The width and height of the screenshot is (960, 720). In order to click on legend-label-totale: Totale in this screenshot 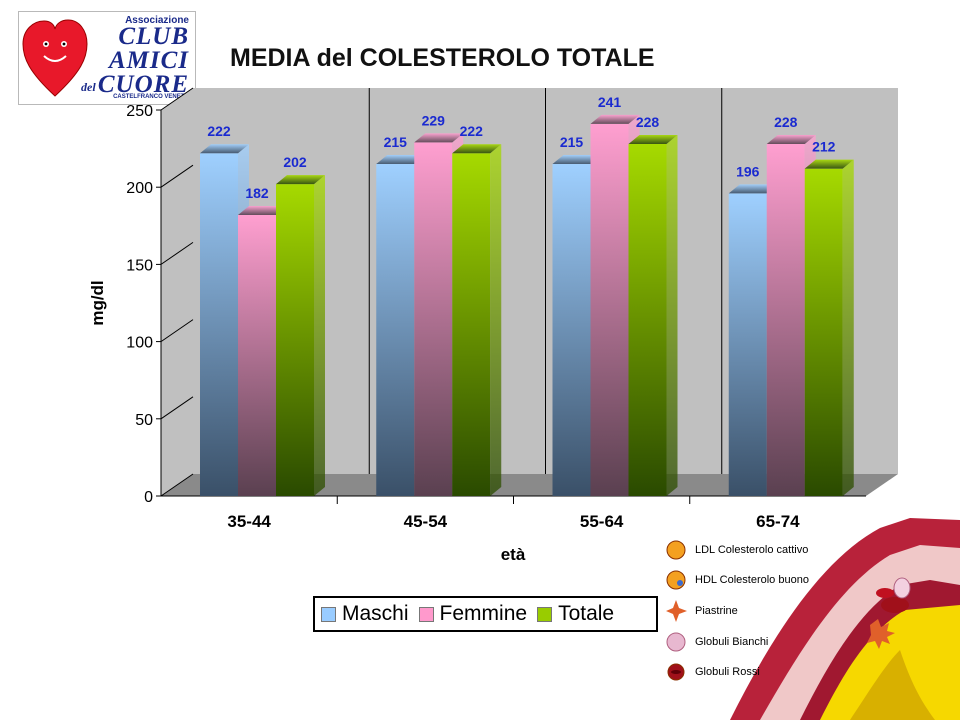, I will do `click(586, 613)`.